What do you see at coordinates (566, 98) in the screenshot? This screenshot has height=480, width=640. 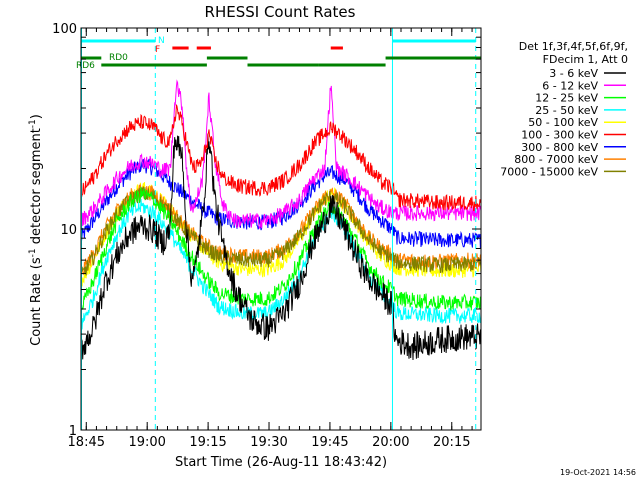 I see `legend-entry-label: 12 - 25 keV` at bounding box center [566, 98].